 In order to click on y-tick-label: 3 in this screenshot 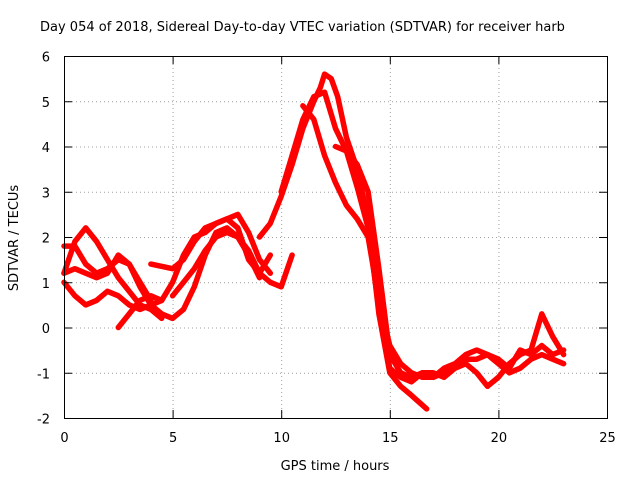, I will do `click(46, 193)`.